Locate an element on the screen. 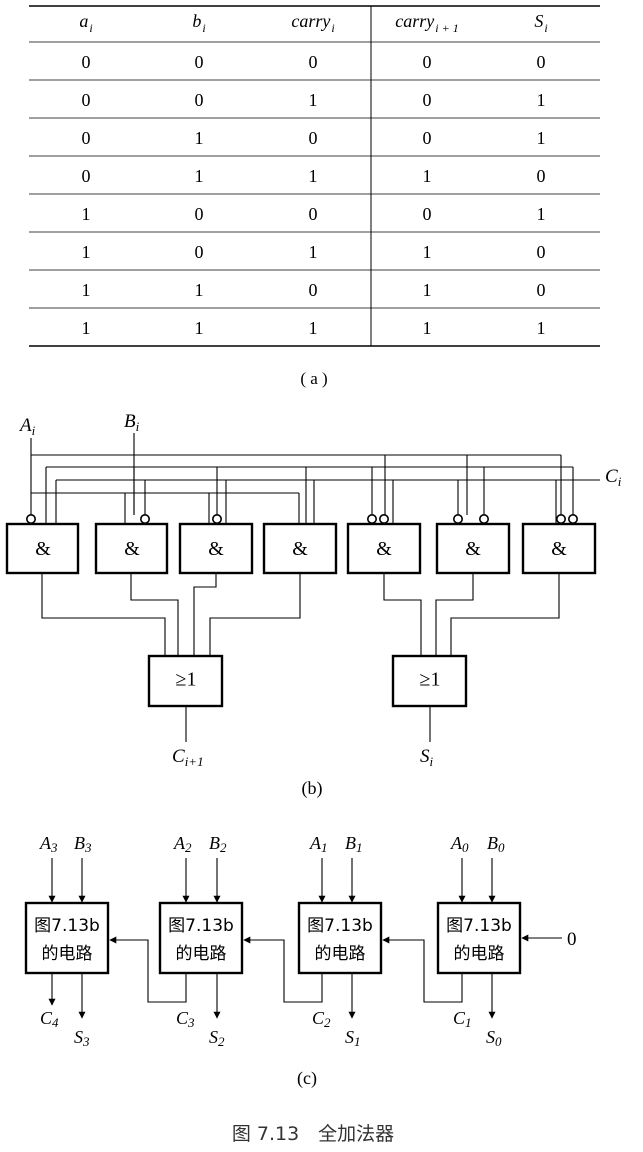  or-gates is located at coordinates (307, 681).